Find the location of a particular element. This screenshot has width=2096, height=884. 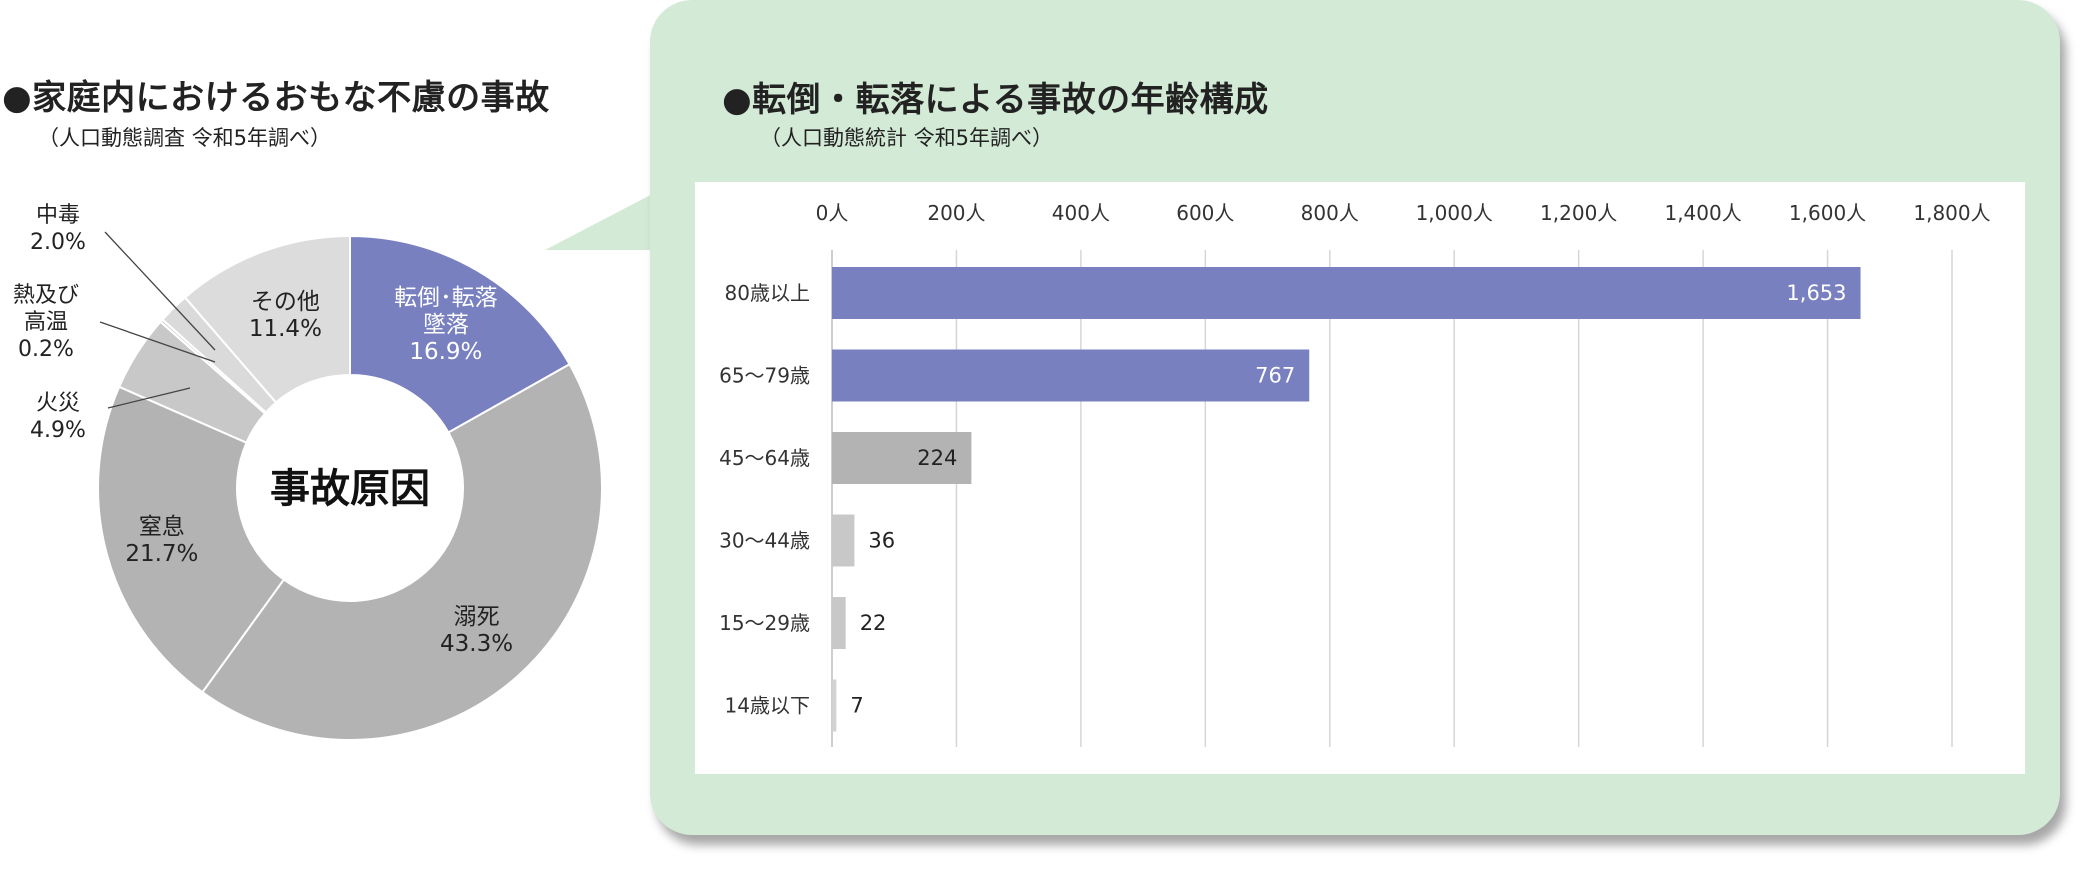

pie-slice-label: 転倒･転落墜落 16.9% is located at coordinates (446, 325).